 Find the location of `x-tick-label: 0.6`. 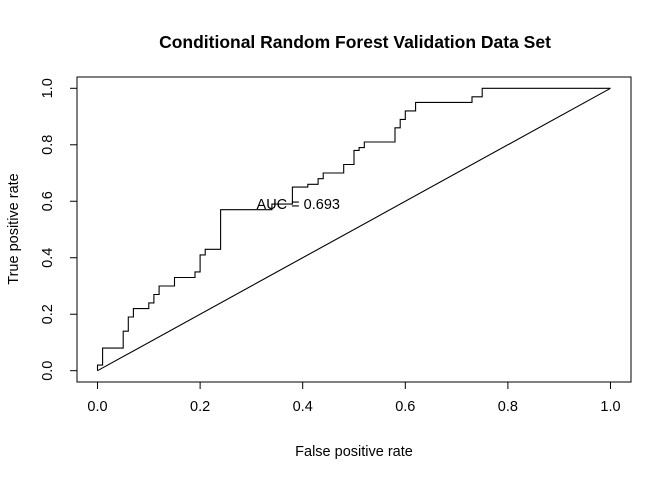

x-tick-label: 0.6 is located at coordinates (405, 407).